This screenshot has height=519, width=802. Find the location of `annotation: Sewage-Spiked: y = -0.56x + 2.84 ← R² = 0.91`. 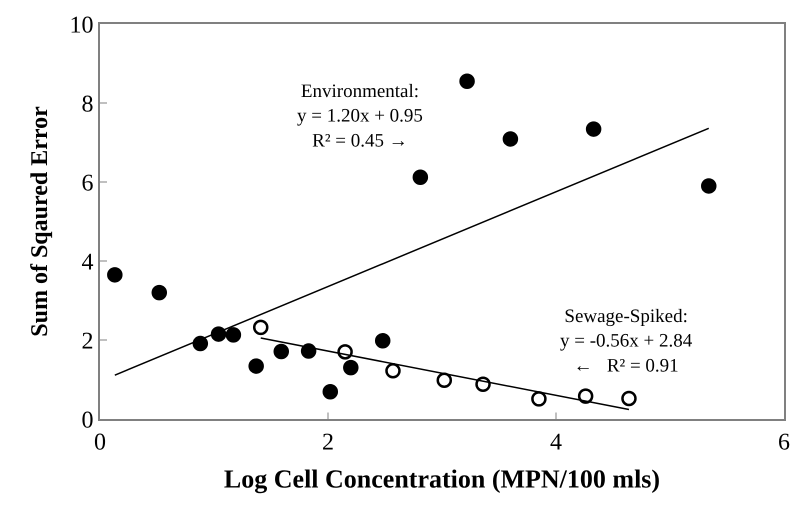

annotation: Sewage-Spiked: y = -0.56x + 2.84 ← R² = 0.91 is located at coordinates (626, 341).